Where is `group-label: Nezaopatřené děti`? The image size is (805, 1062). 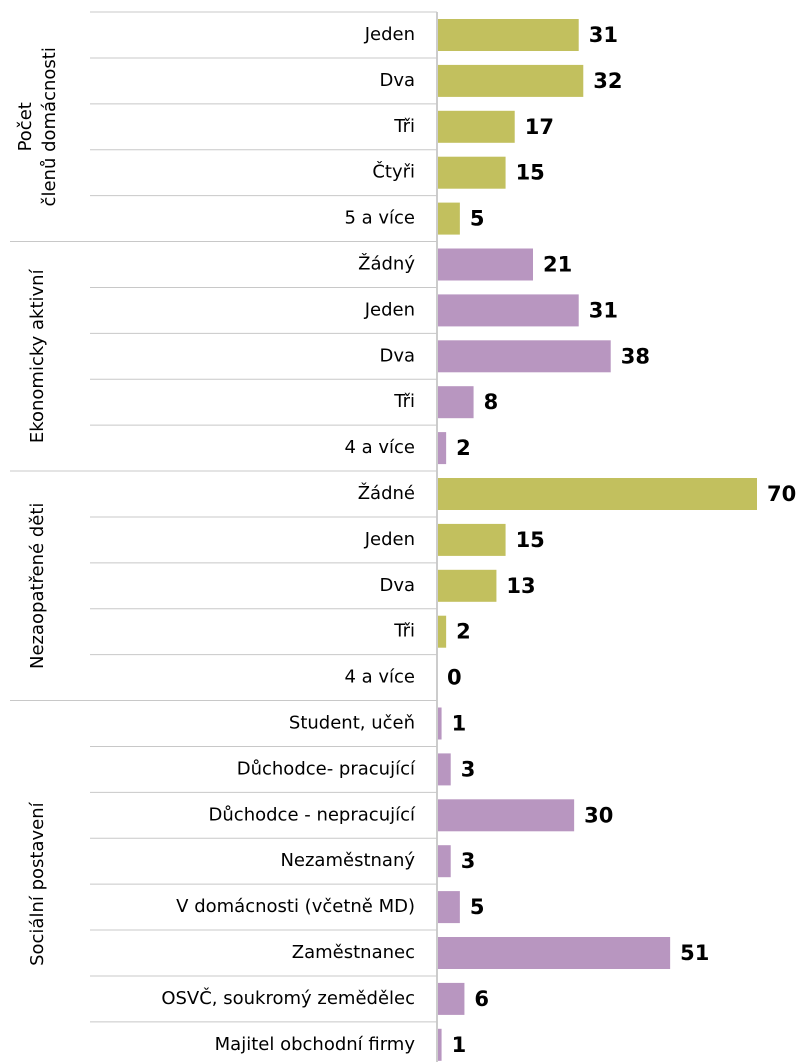
group-label: Nezaopatřené děti is located at coordinates (37, 586).